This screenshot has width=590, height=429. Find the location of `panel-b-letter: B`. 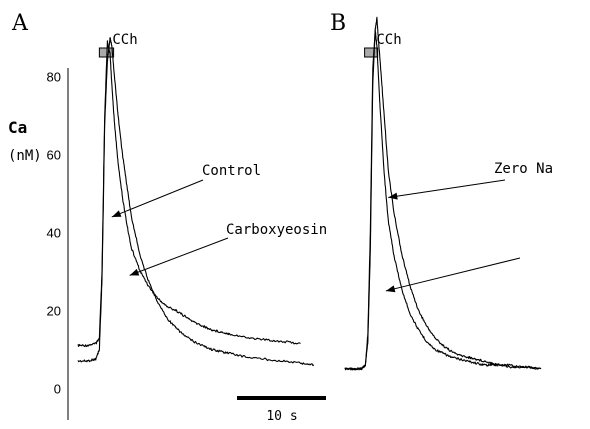

panel-b-letter: B is located at coordinates (338, 23).